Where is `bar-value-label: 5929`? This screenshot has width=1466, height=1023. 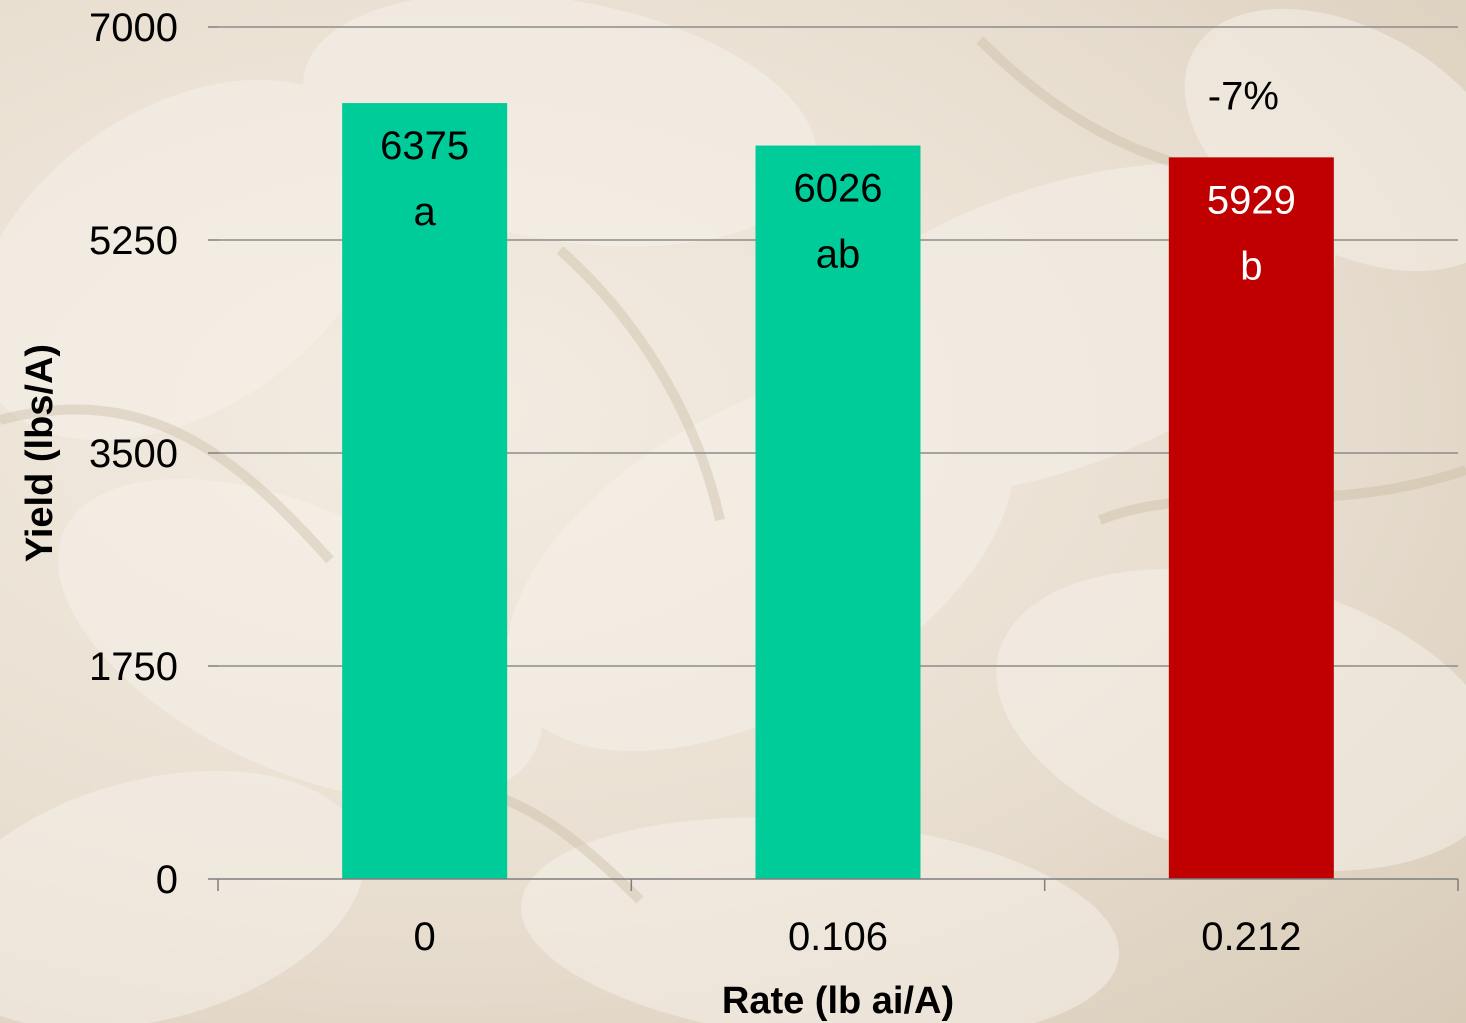
bar-value-label: 5929 is located at coordinates (1251, 200).